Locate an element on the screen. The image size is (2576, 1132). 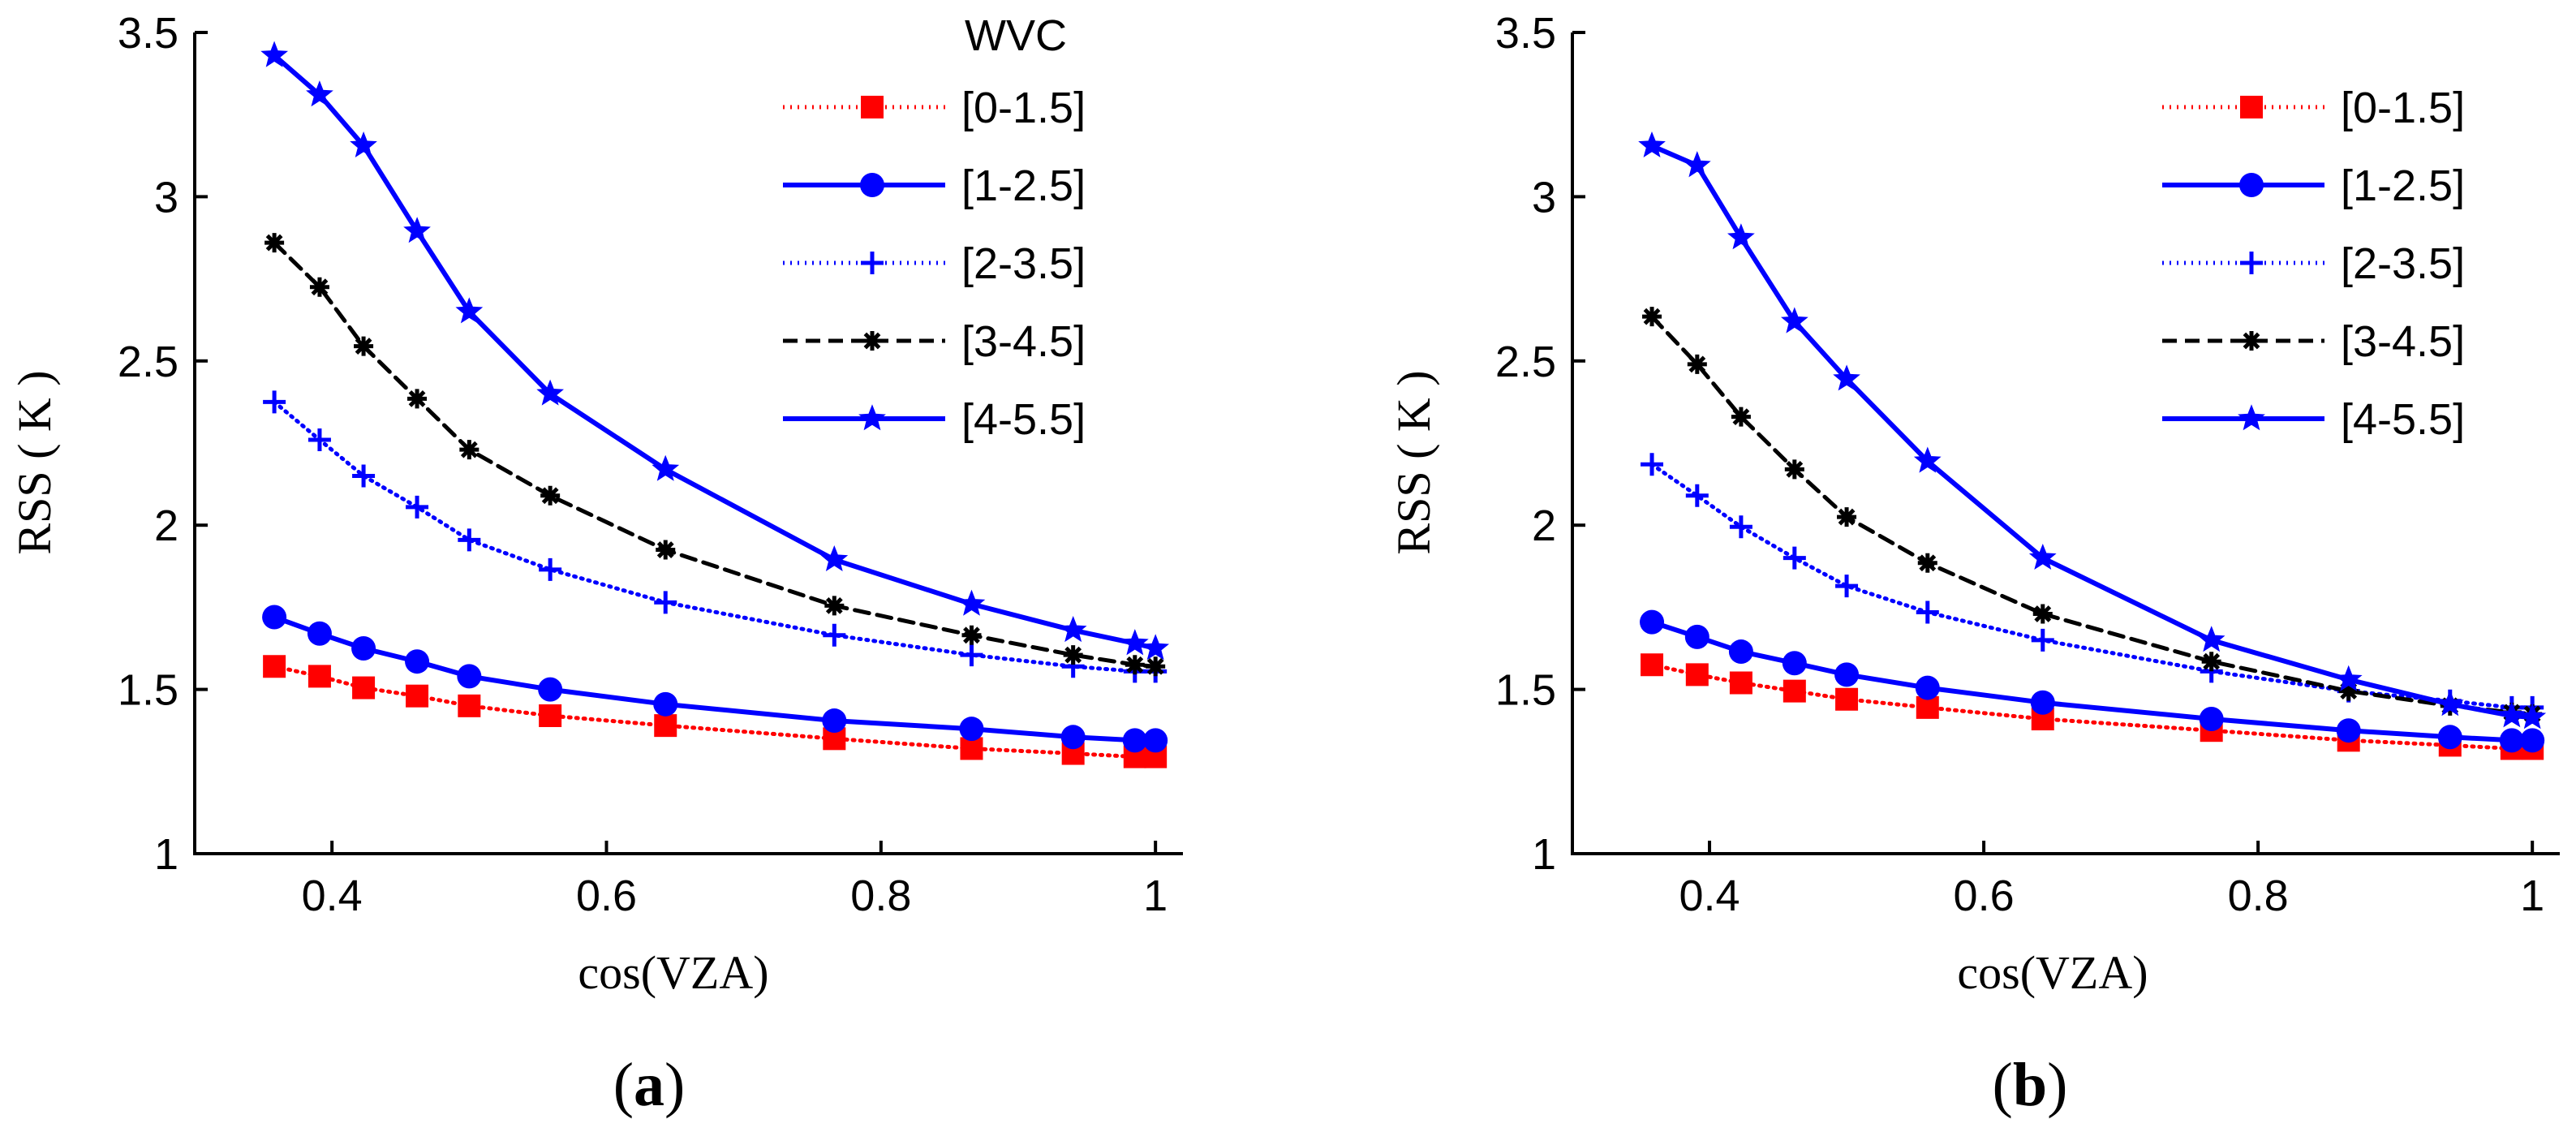
x-tick-label: 1 is located at coordinates (2532, 896).